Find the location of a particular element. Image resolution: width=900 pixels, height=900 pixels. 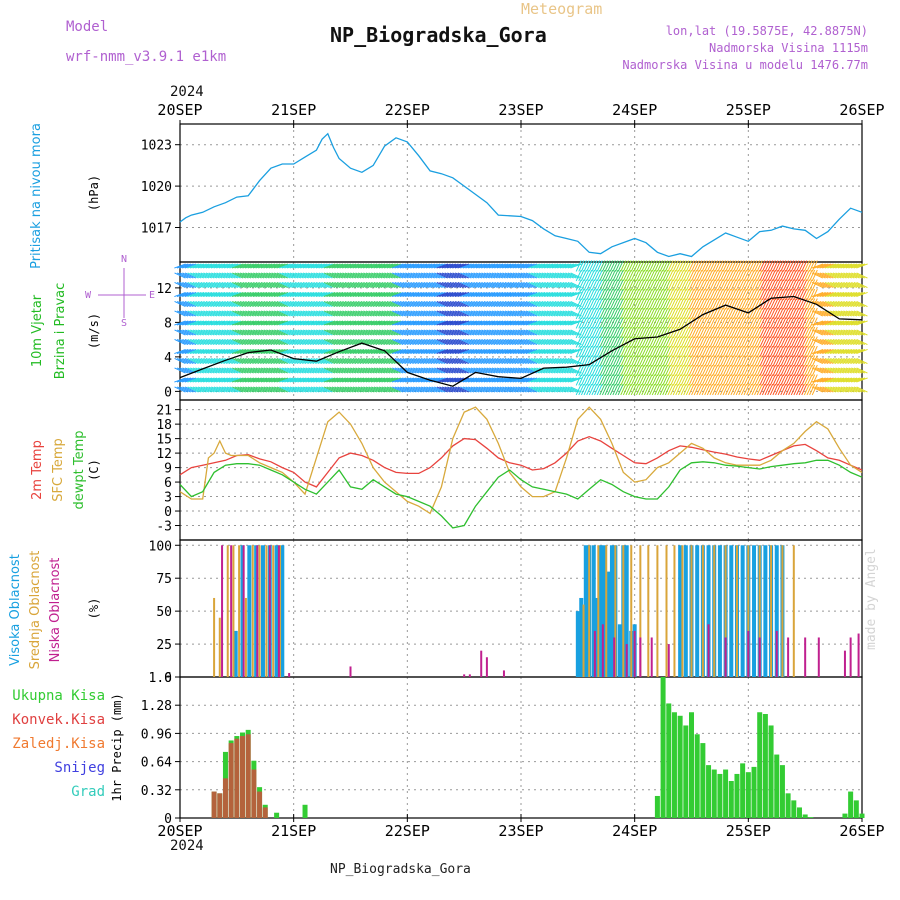

panel-unit-label: (hPa) is located at coordinates (94, 193).